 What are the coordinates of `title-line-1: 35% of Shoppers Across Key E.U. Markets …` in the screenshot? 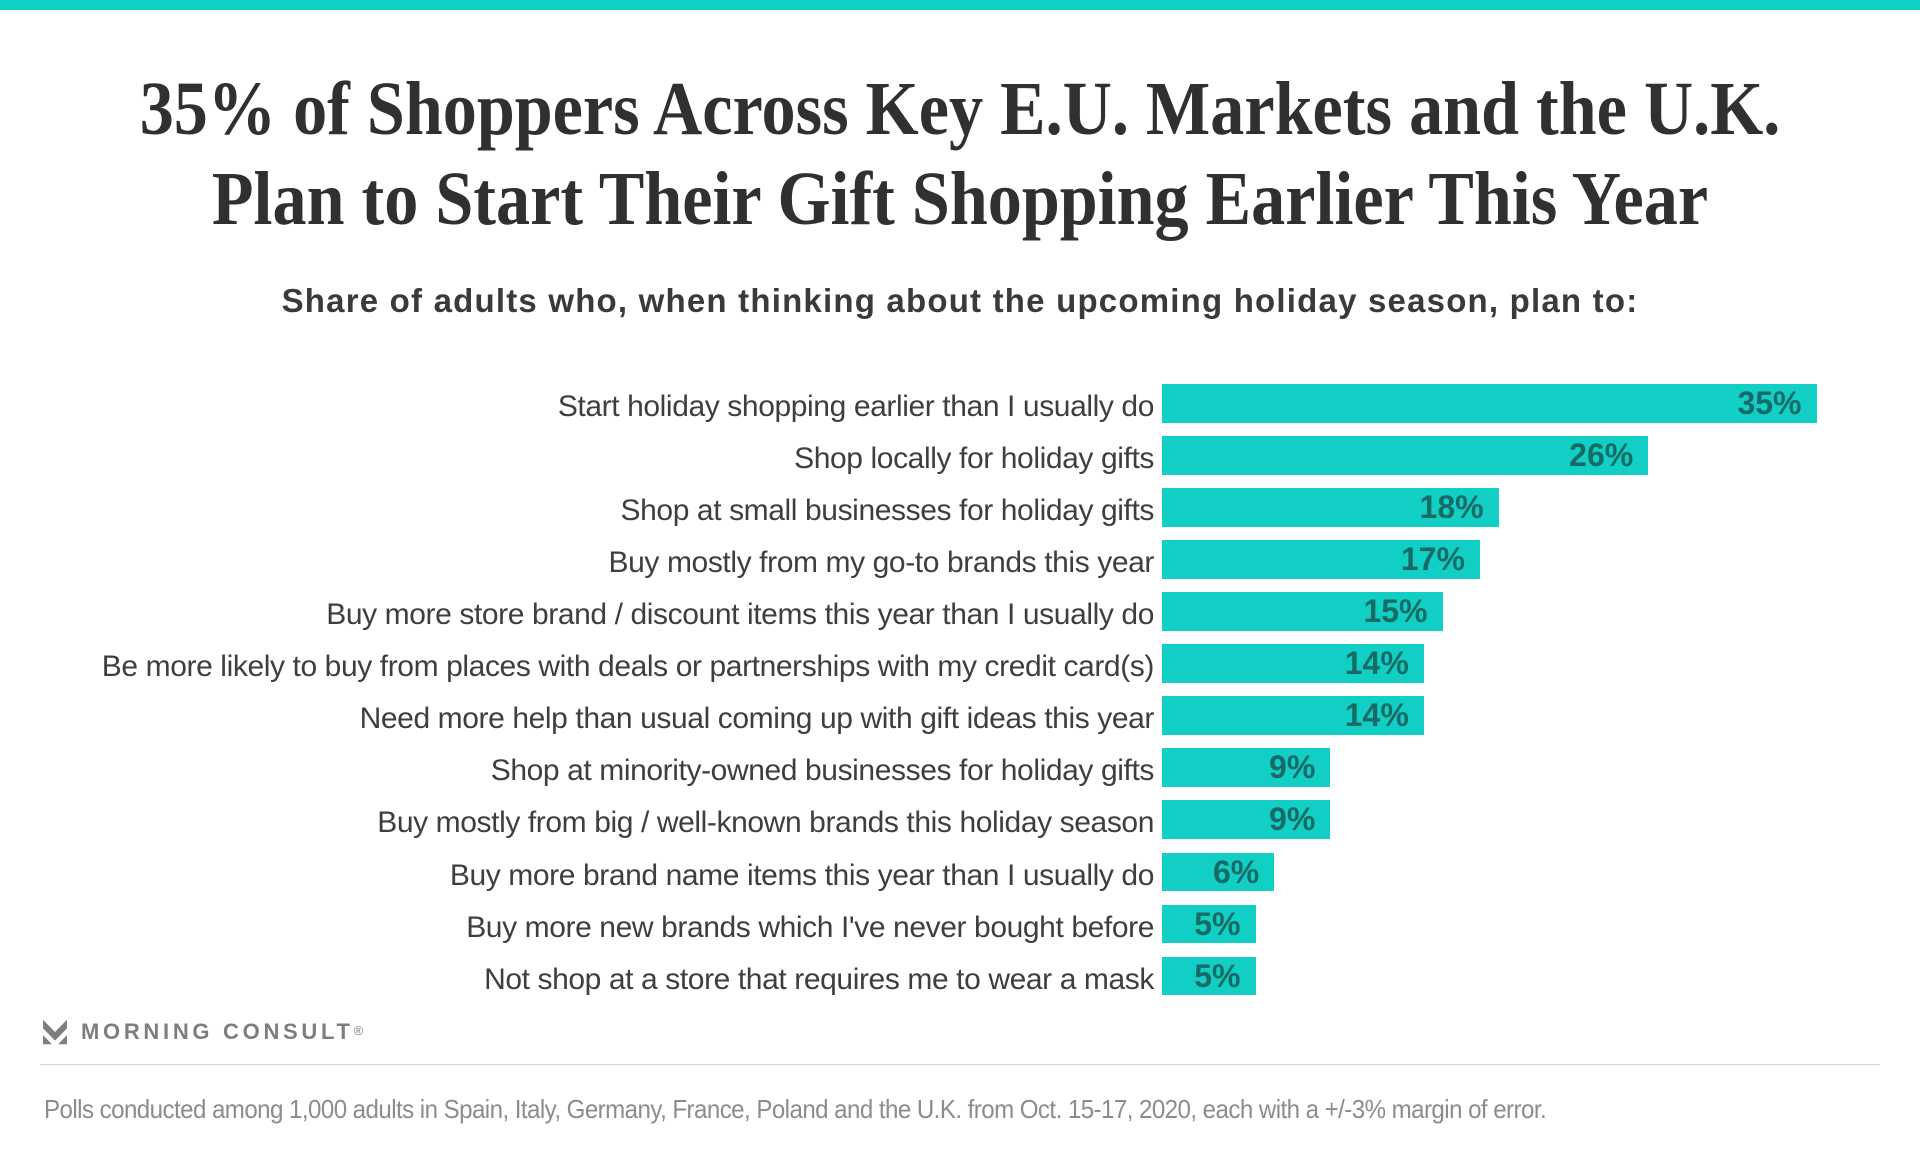 It's located at (960, 109).